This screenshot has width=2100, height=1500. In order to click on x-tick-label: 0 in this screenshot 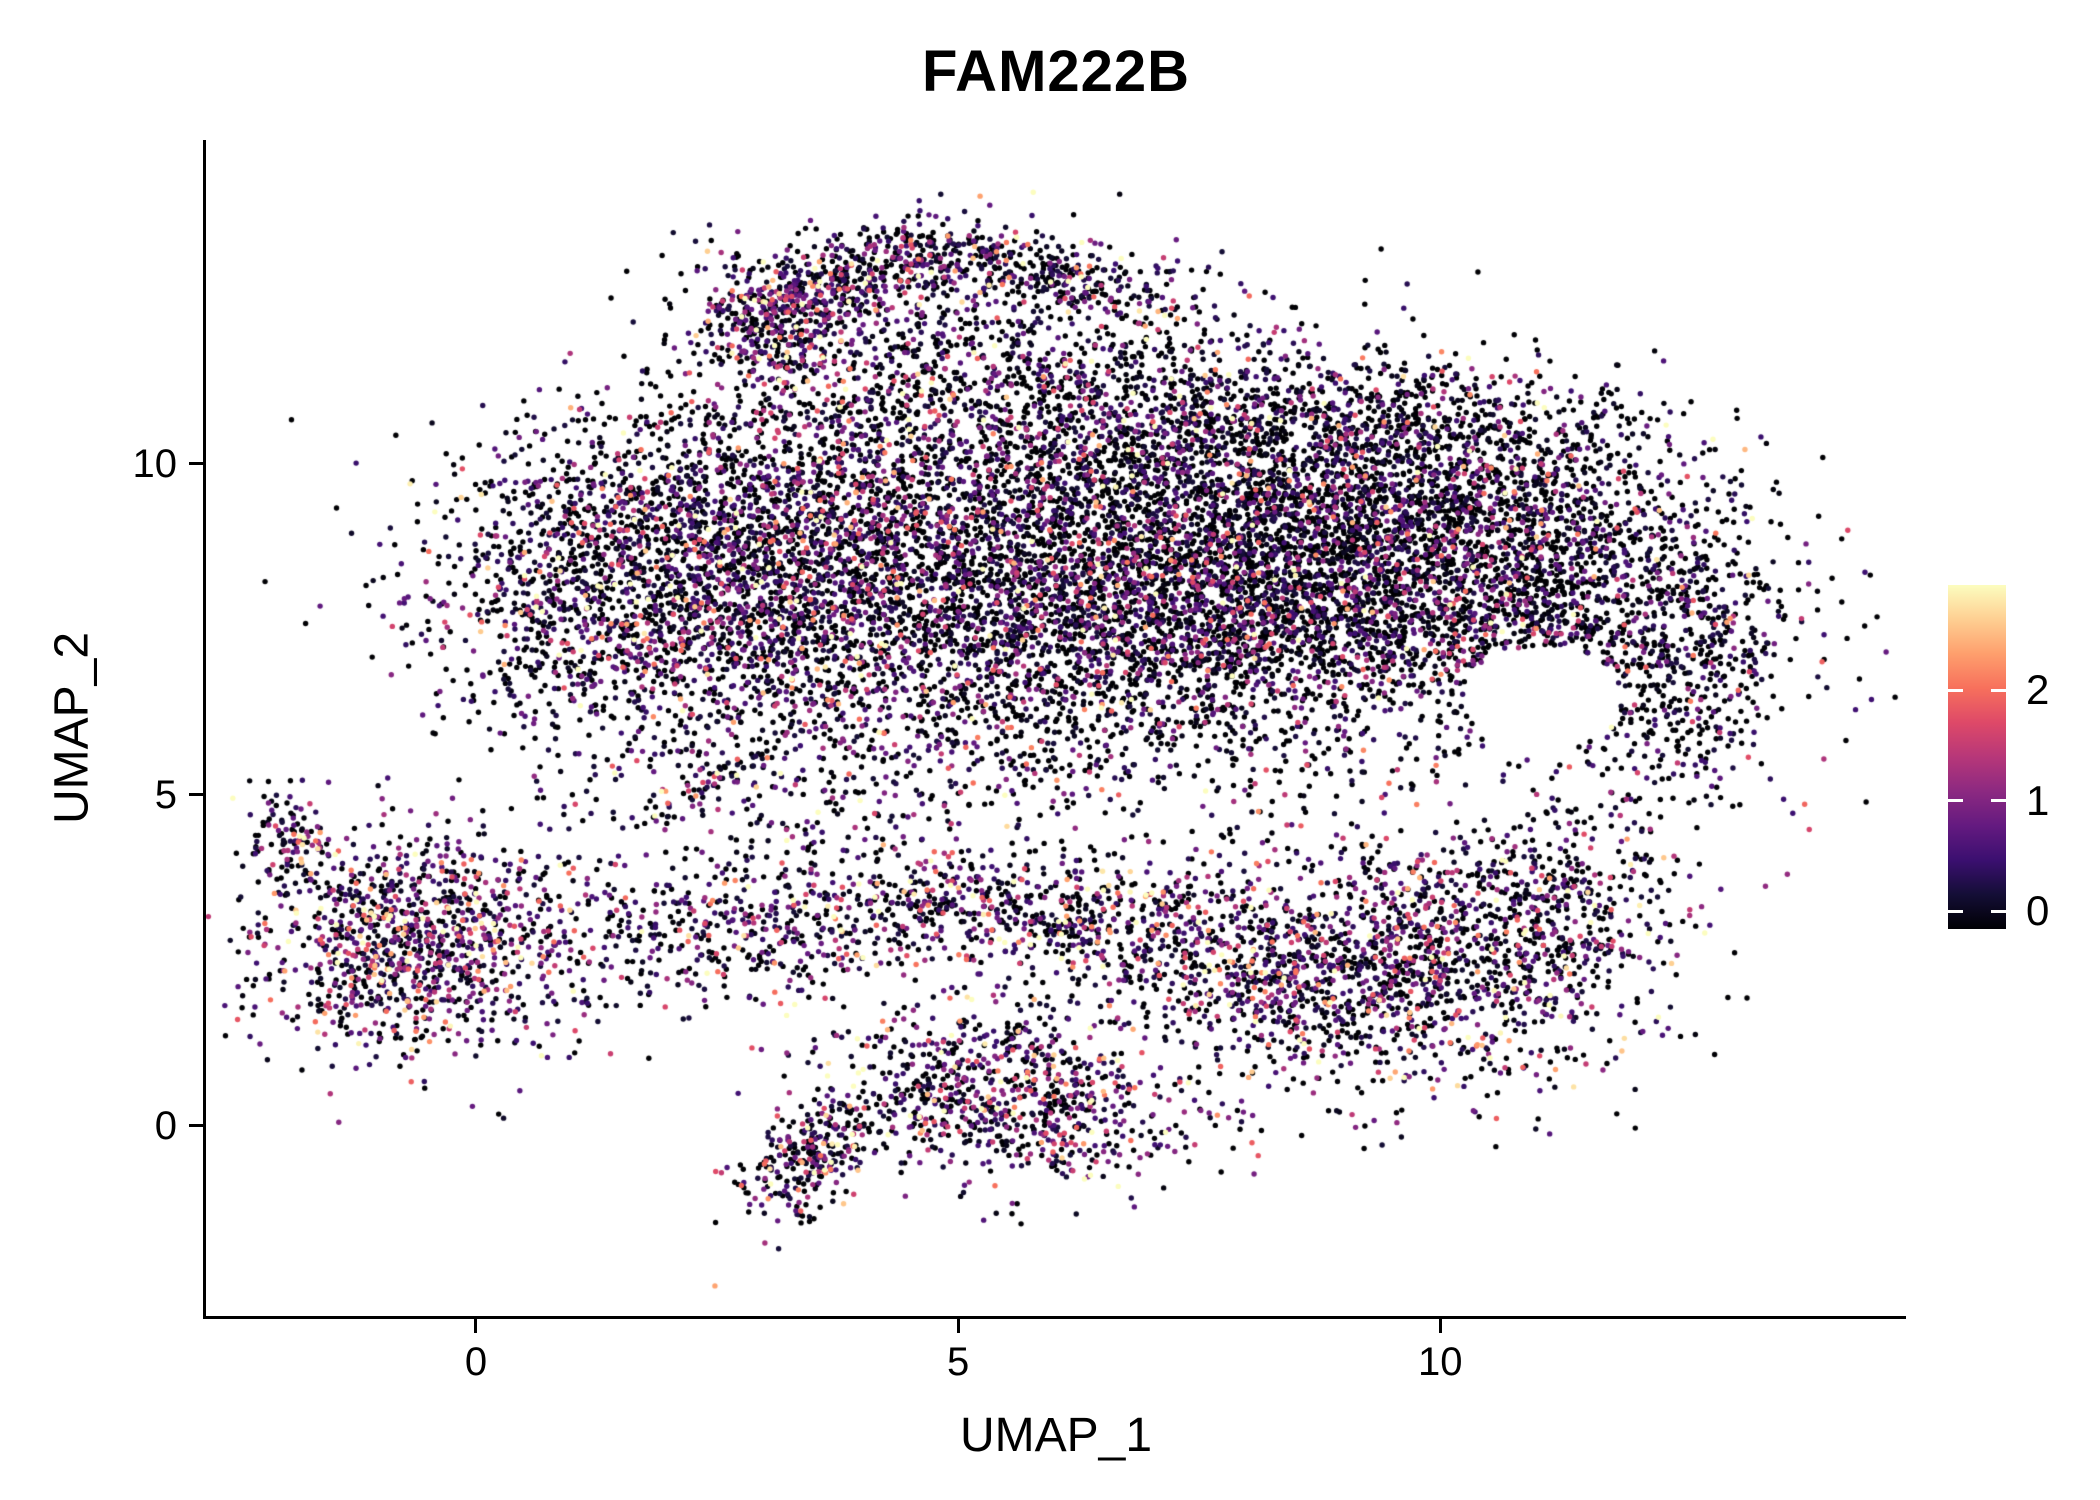, I will do `click(476, 1362)`.